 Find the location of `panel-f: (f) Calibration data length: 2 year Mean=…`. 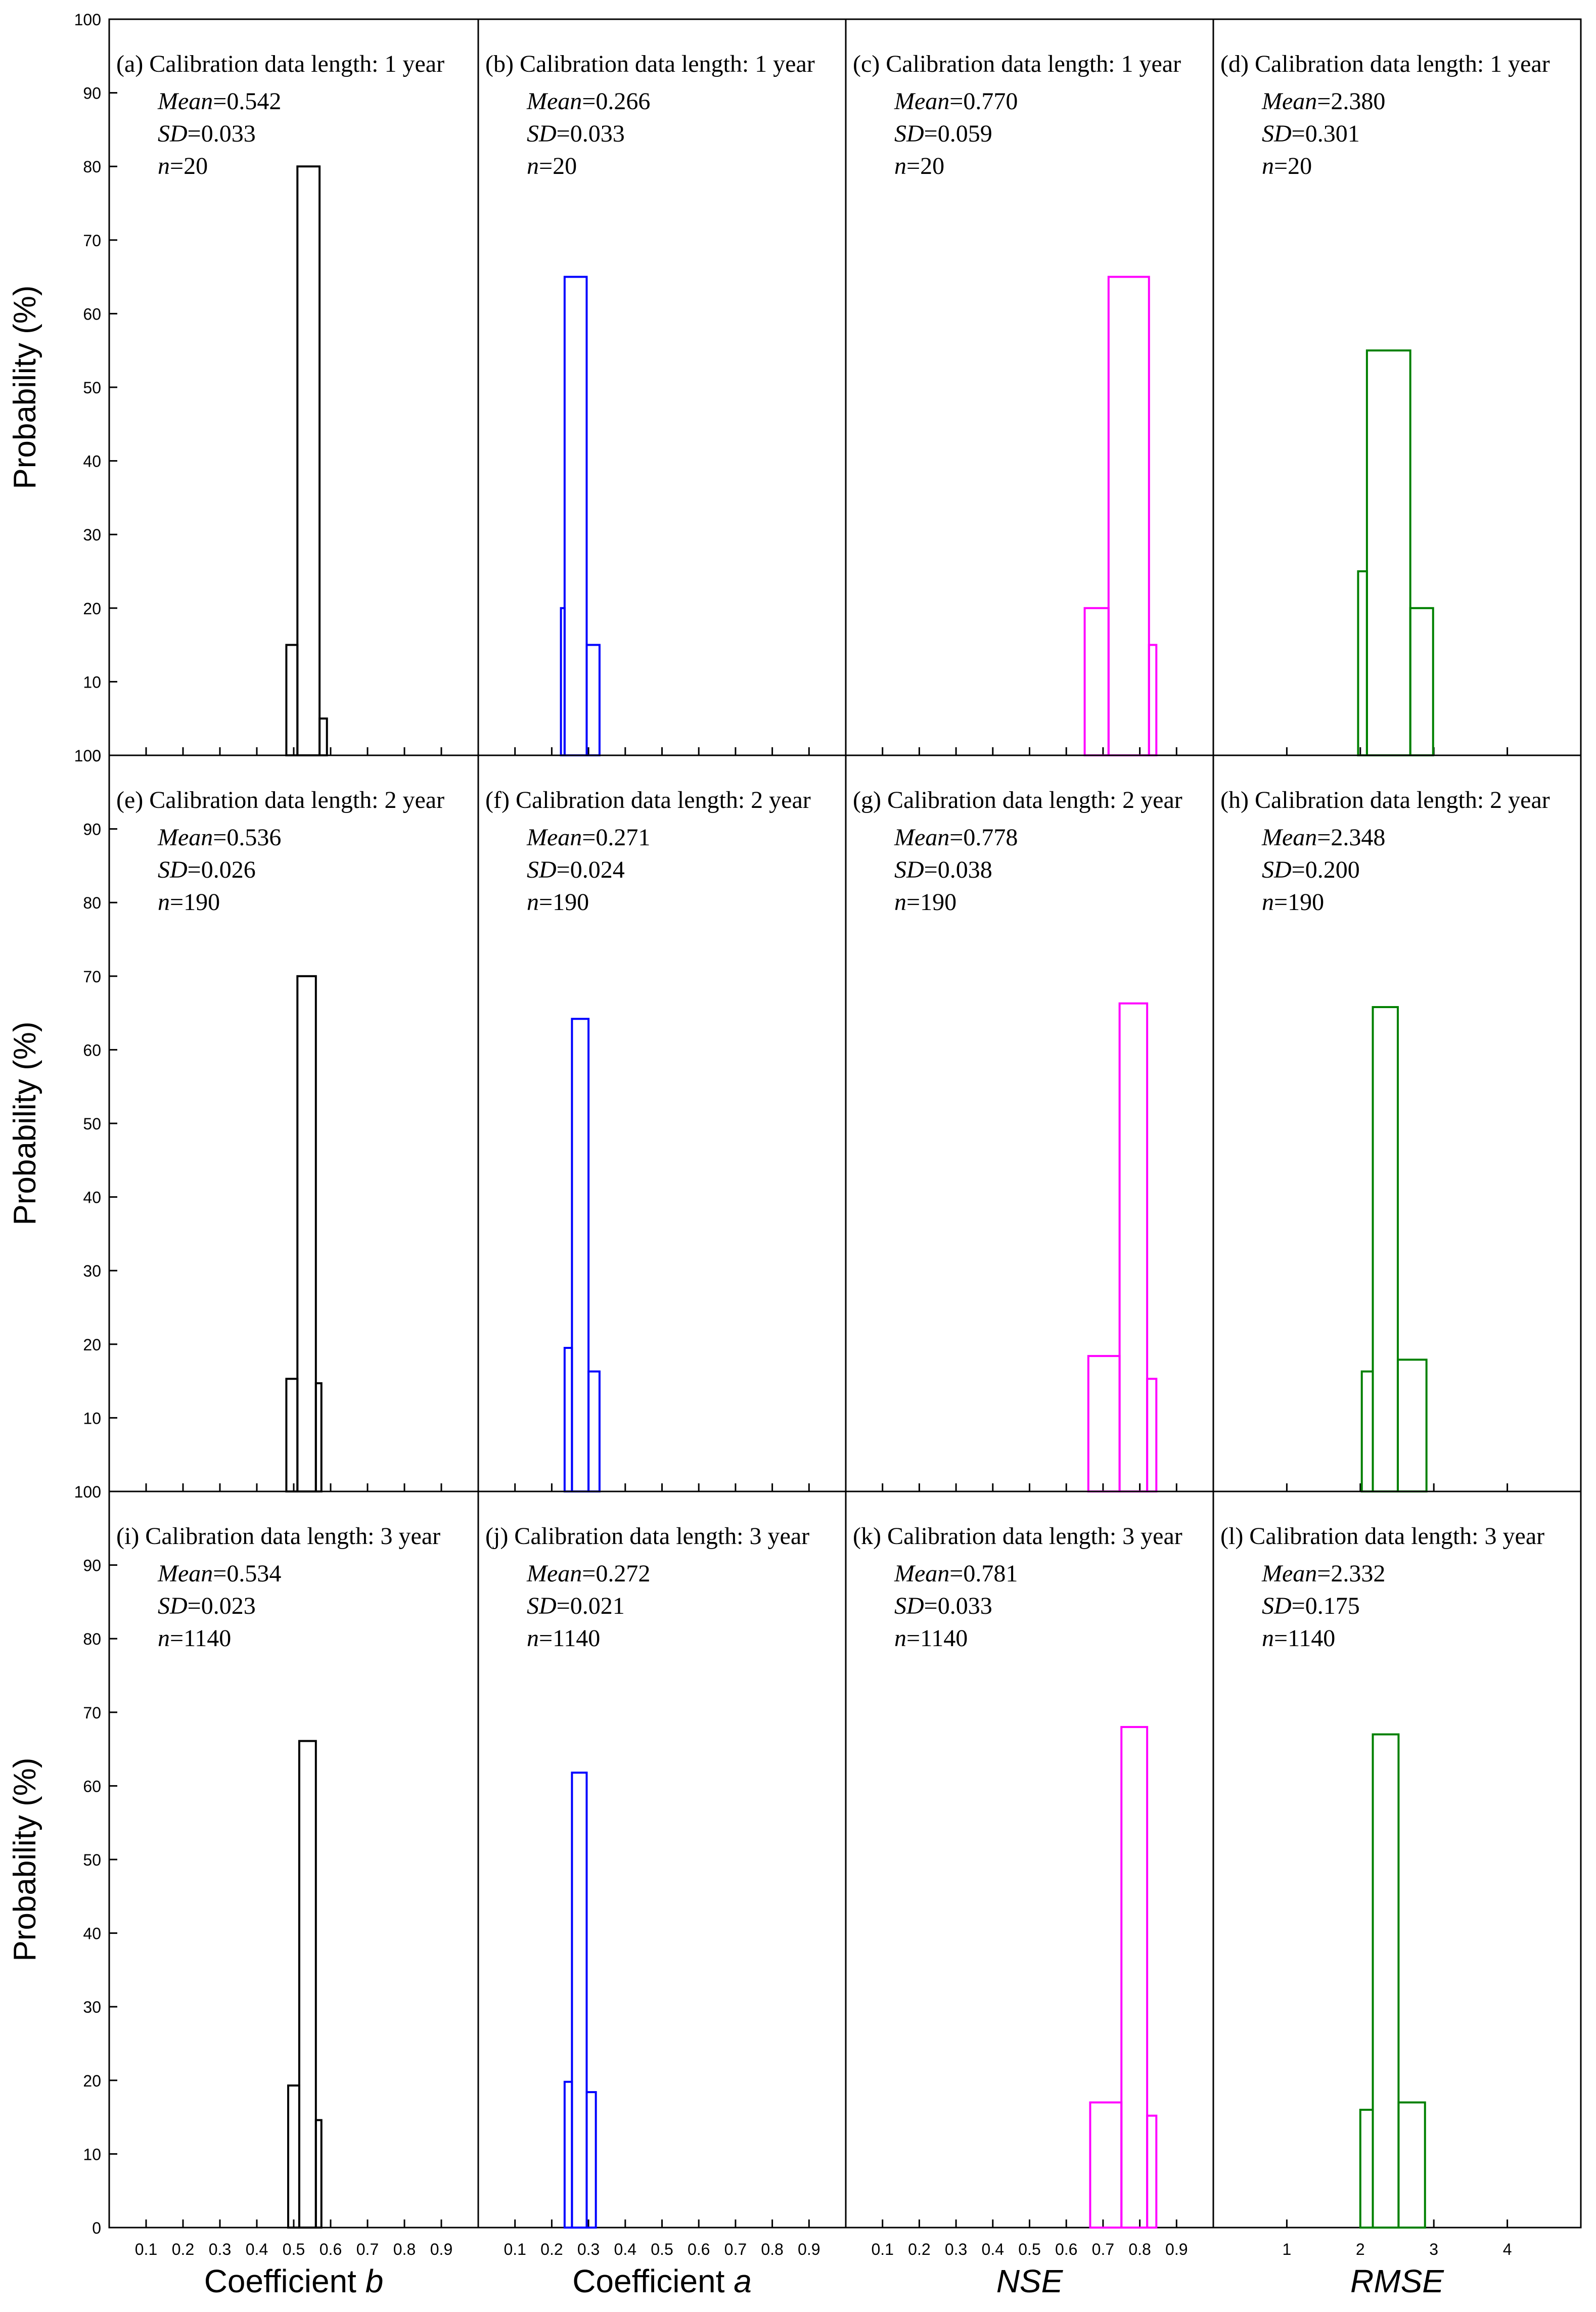

panel-f: (f) Calibration data length: 2 year Mean=… is located at coordinates (662, 1123).